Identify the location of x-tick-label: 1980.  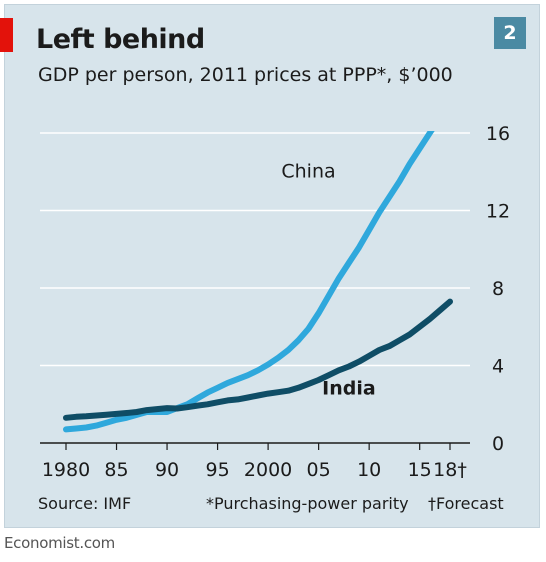
(66, 470).